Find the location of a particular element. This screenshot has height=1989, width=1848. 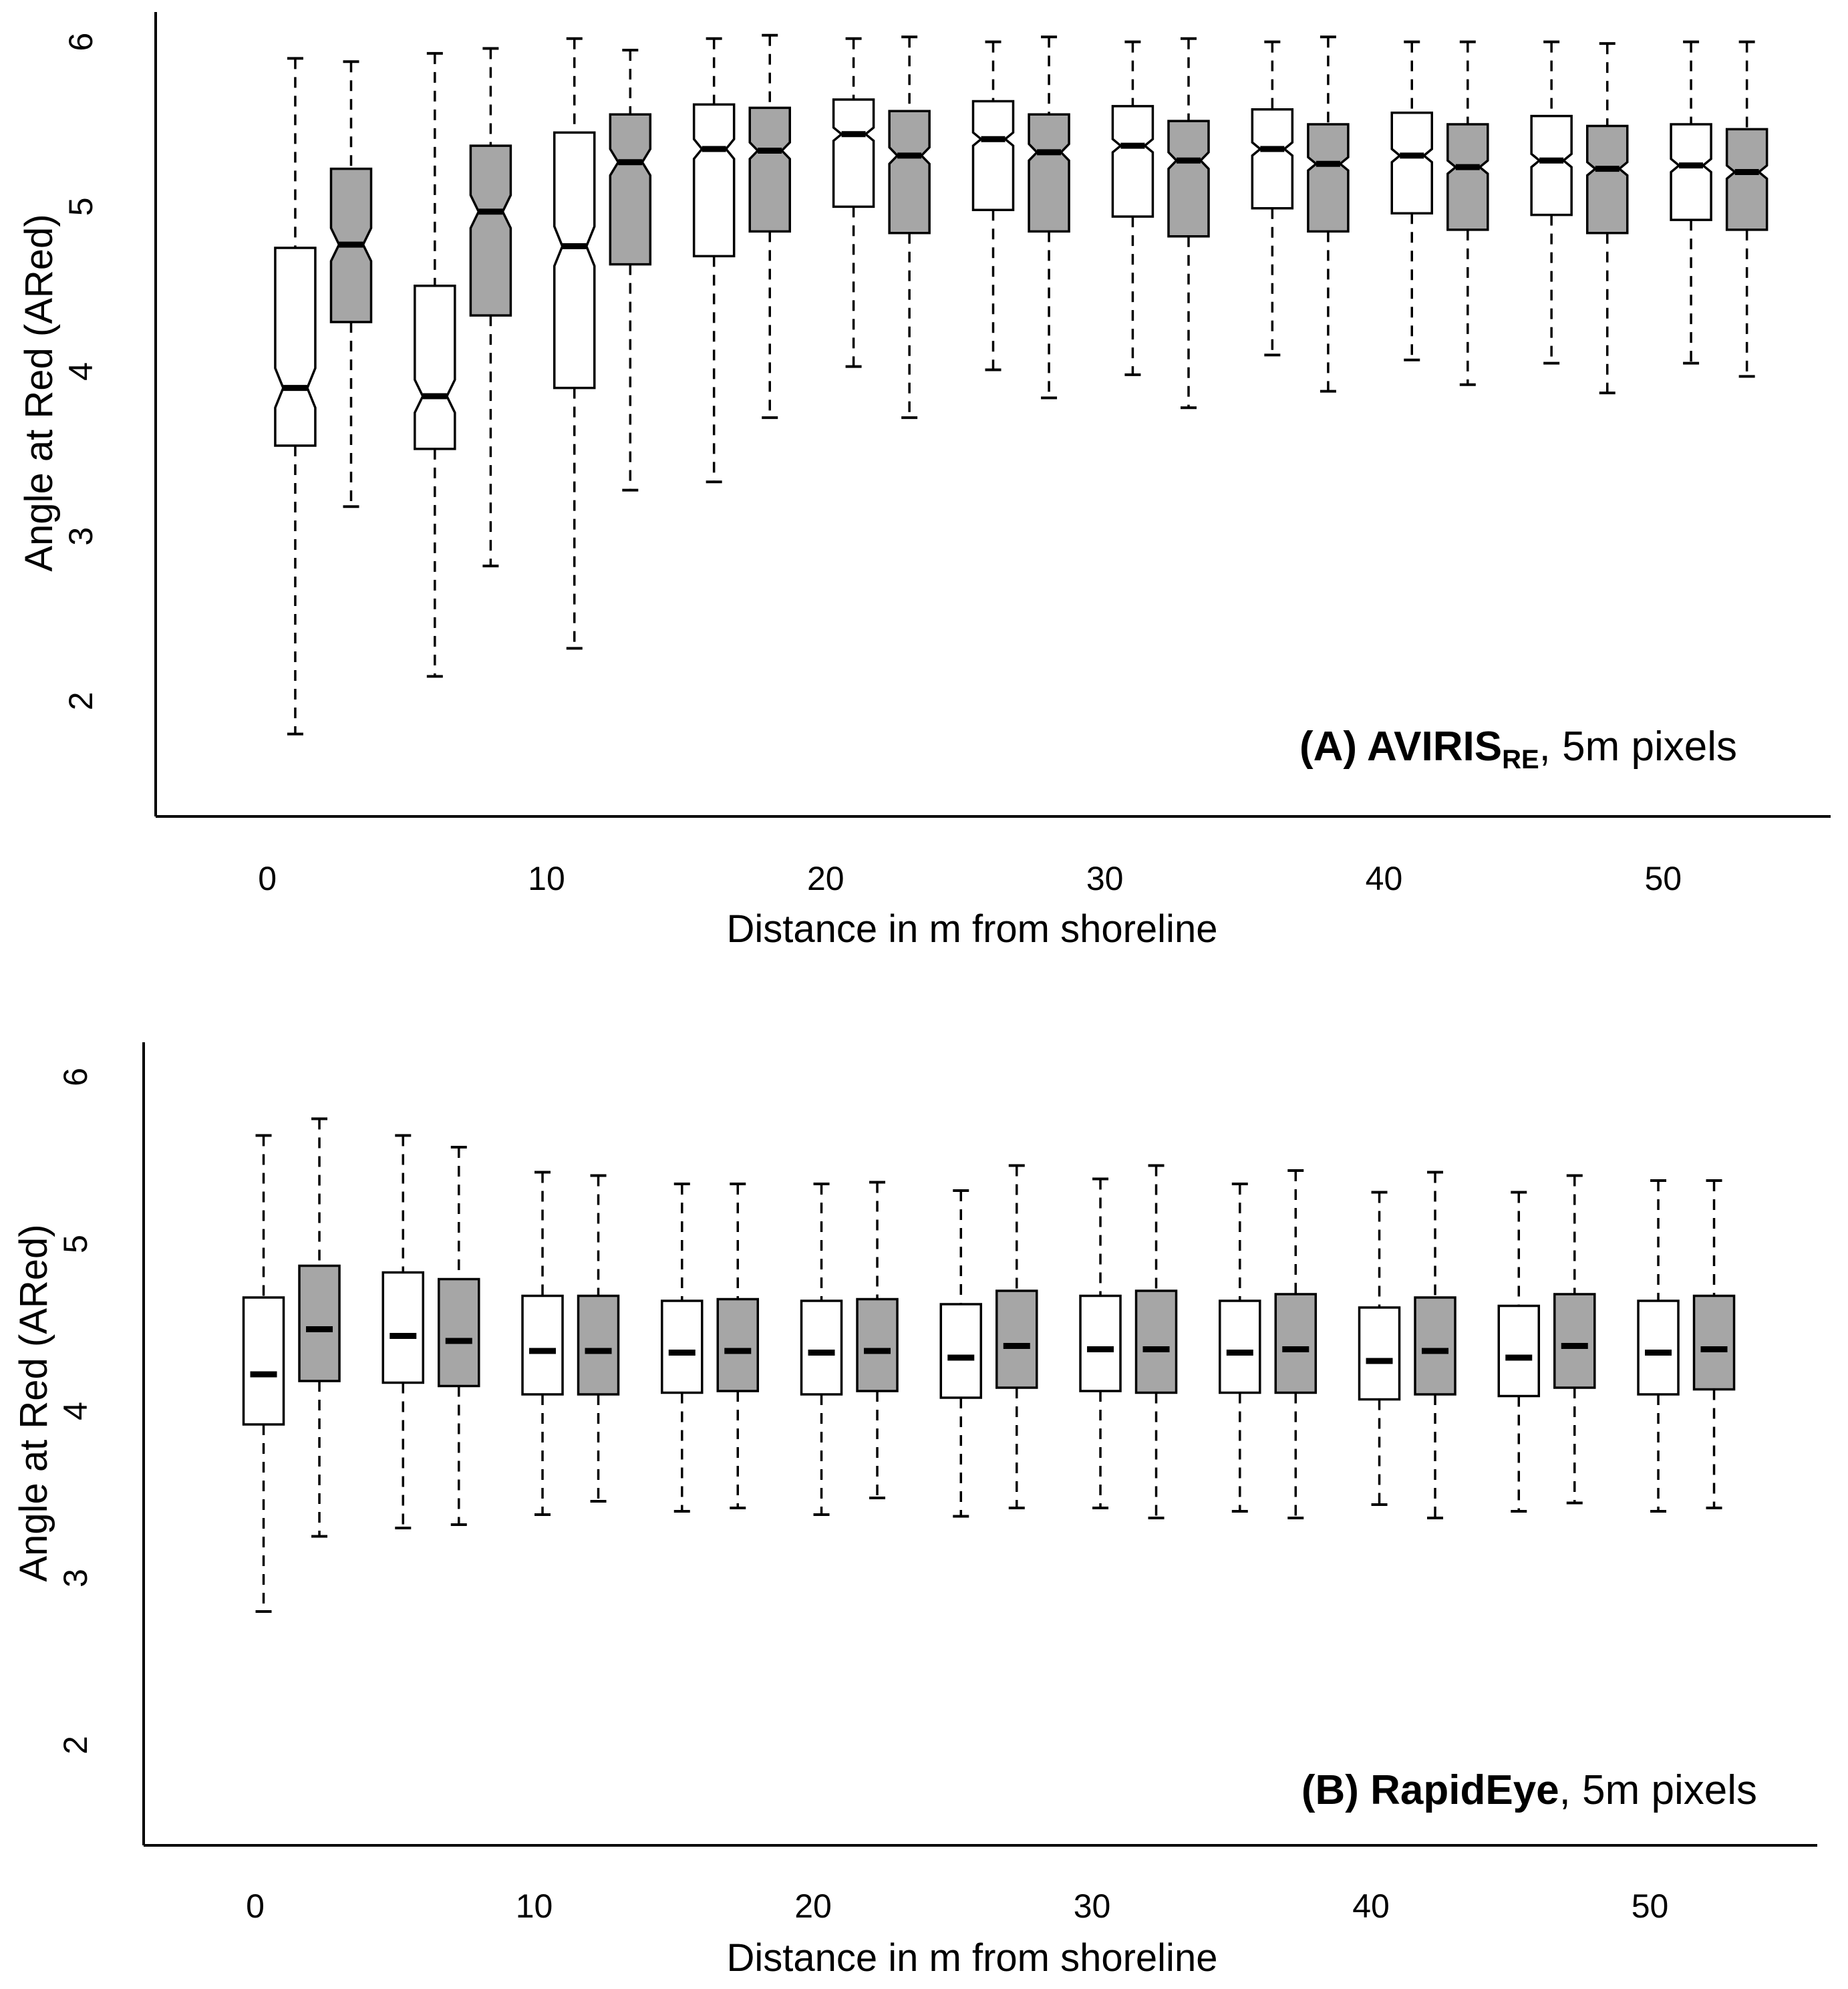

panel-b-y-ticks: 2 3 4 5 6 is located at coordinates (75, 1411).